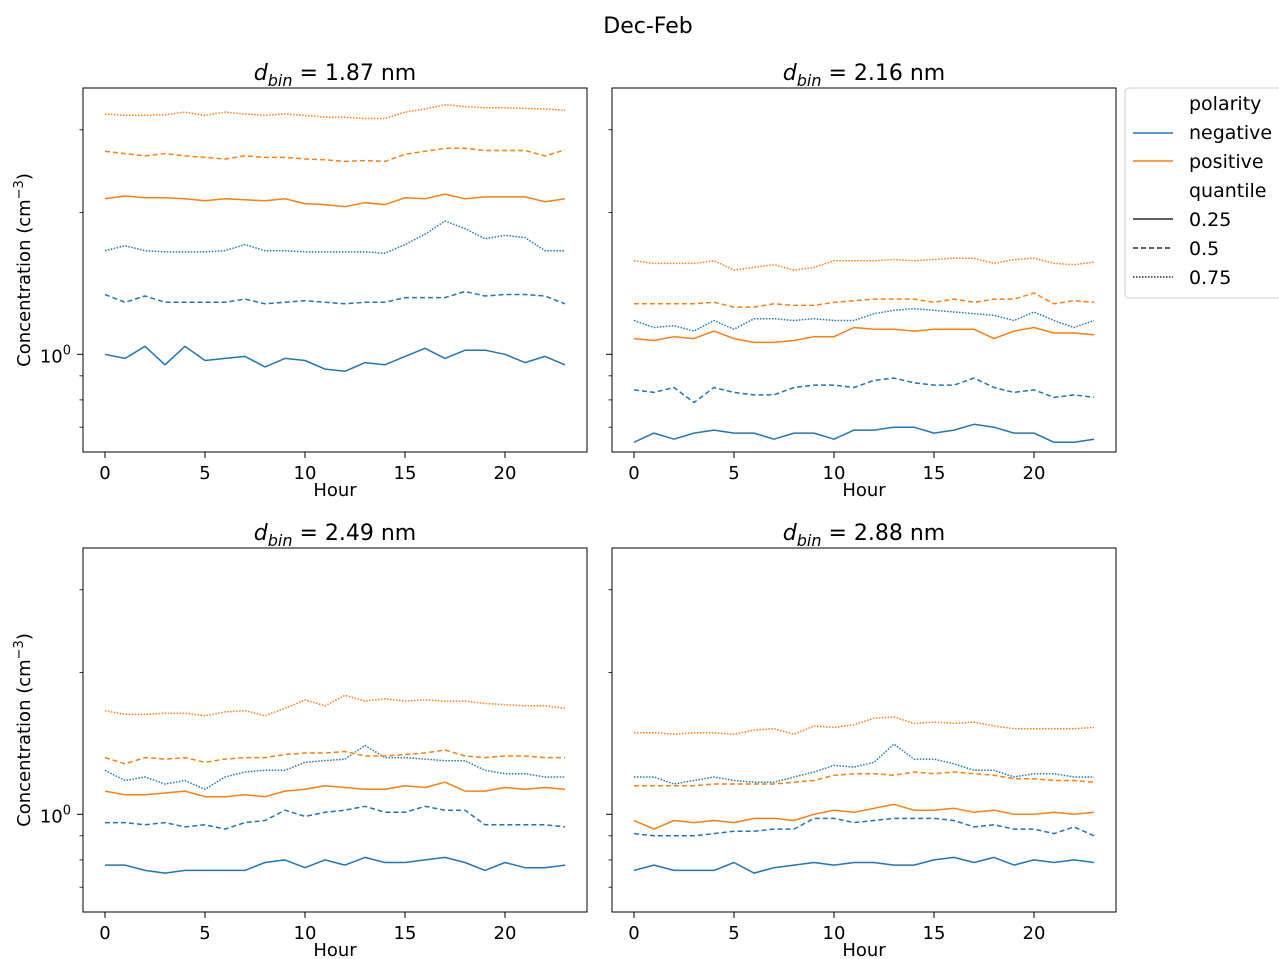 The image size is (1279, 959). I want to click on legend-label-negative: negative, so click(1230, 133).